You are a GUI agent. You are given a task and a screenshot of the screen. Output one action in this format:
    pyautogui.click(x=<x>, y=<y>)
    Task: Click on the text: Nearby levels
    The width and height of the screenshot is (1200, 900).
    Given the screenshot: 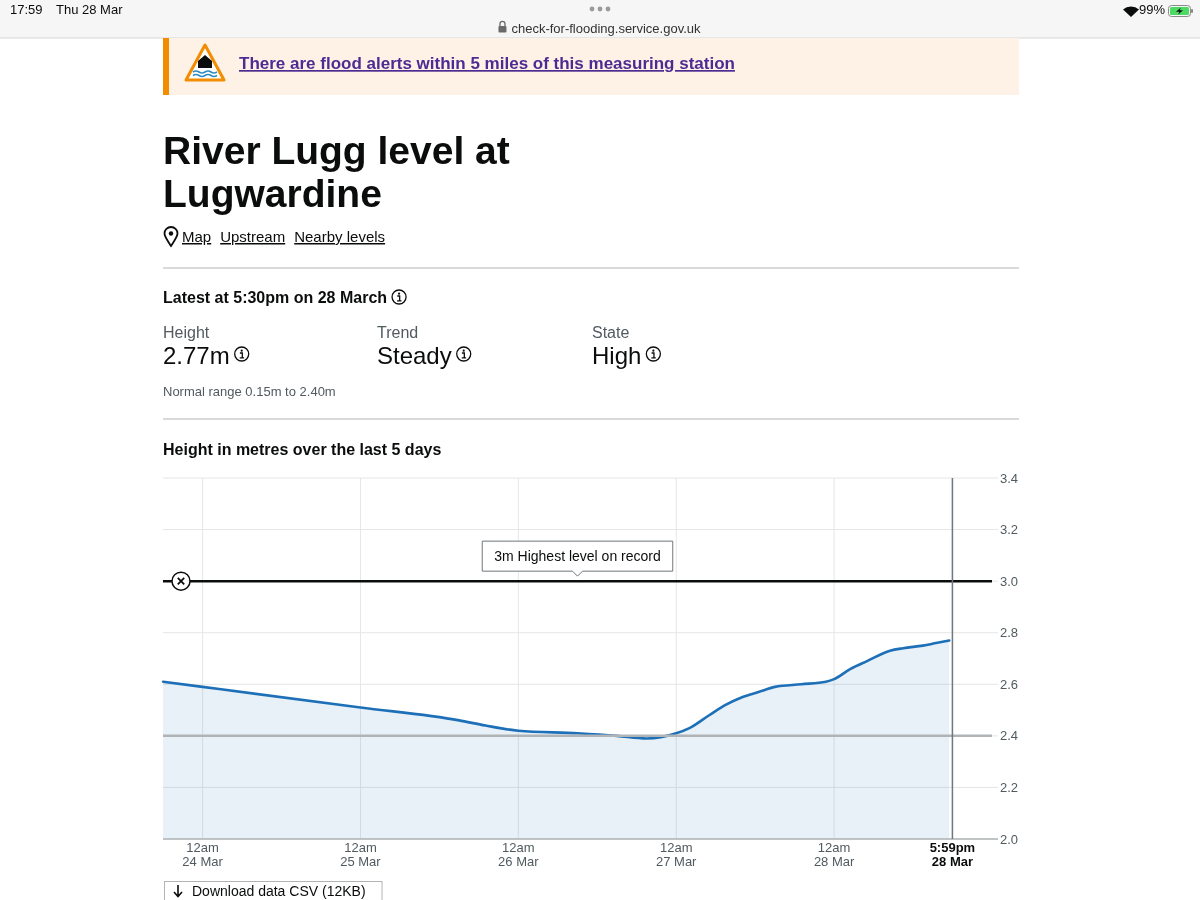 What is the action you would take?
    pyautogui.click(x=340, y=236)
    